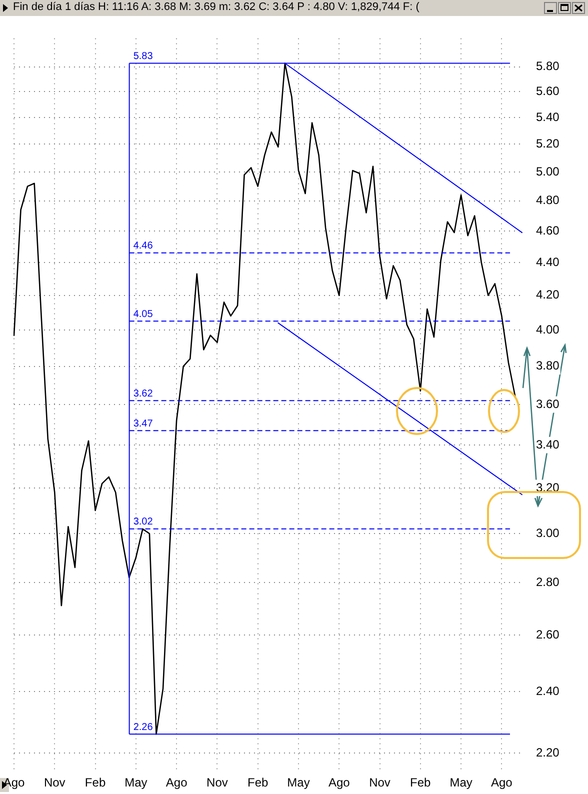 The width and height of the screenshot is (588, 794). Describe the element at coordinates (548, 91) in the screenshot. I see `y-tick-label: 5.60` at that location.